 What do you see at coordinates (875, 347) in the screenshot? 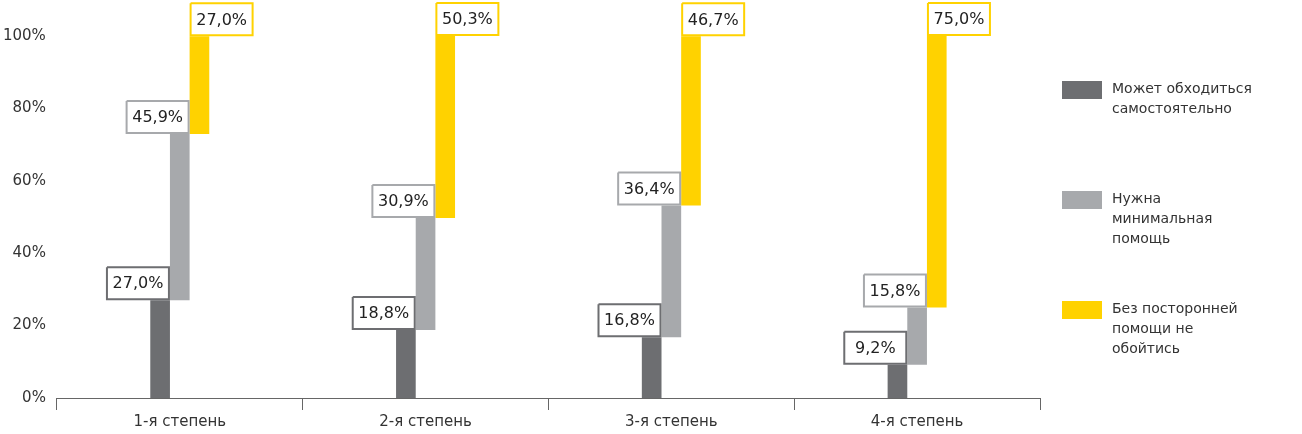
I see `data-label: 9,2%` at bounding box center [875, 347].